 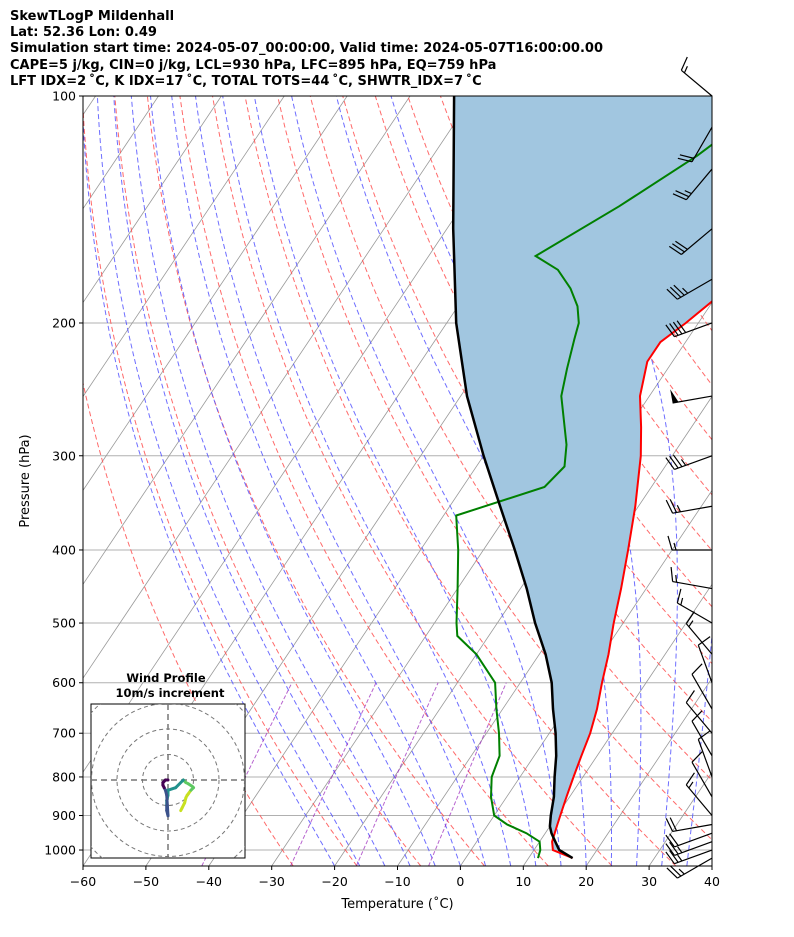 I want to click on x-tick-label: −60, so click(x=83, y=881).